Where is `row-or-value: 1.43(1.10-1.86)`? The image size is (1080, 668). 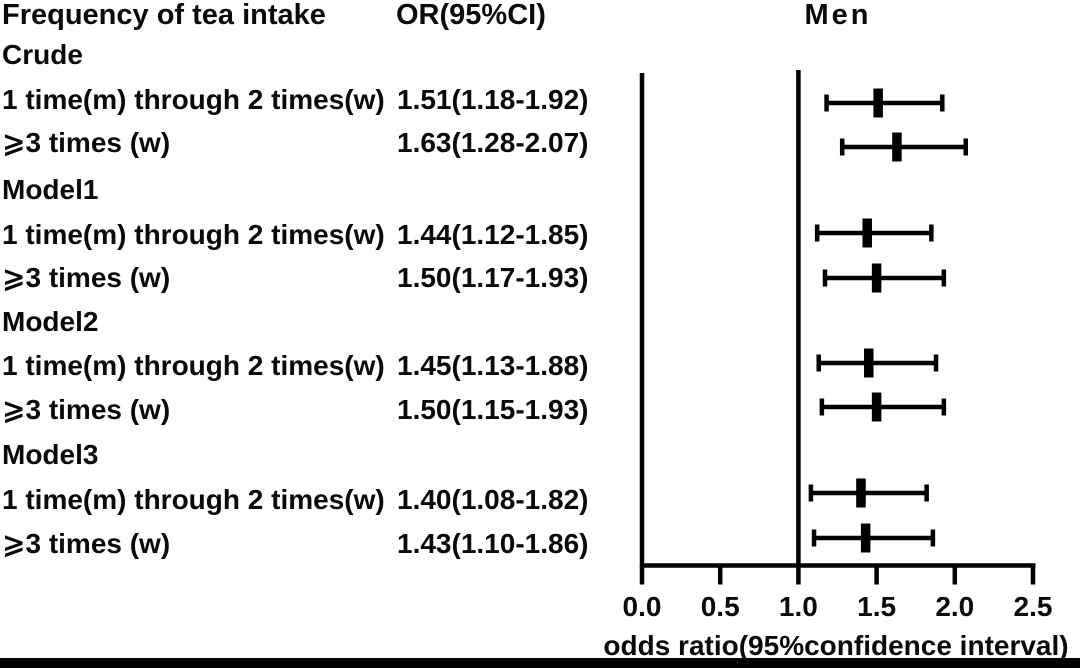 row-or-value: 1.43(1.10-1.86) is located at coordinates (493, 543).